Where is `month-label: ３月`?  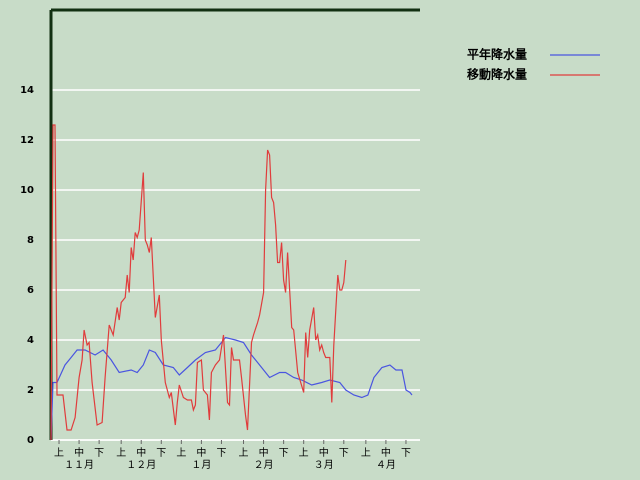 month-label: ３月 is located at coordinates (324, 465).